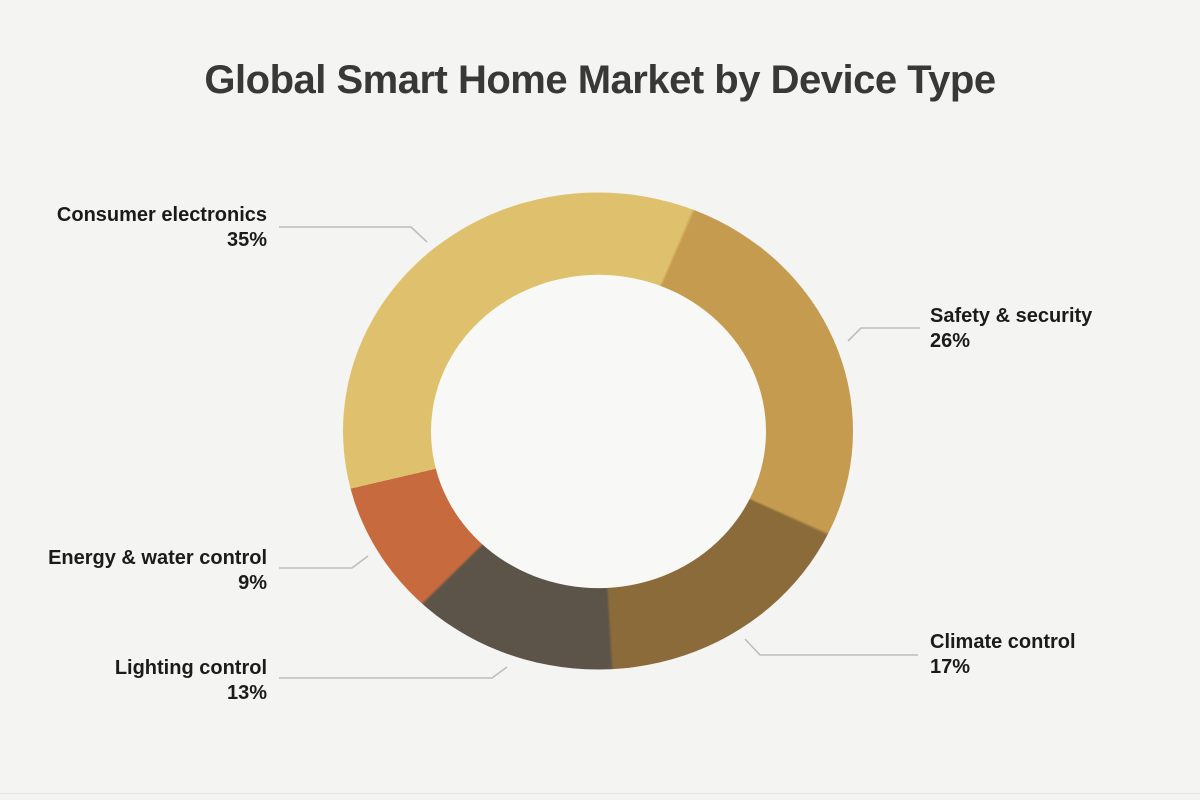 This screenshot has width=1200, height=800. What do you see at coordinates (950, 341) in the screenshot?
I see `segment-value: 26%` at bounding box center [950, 341].